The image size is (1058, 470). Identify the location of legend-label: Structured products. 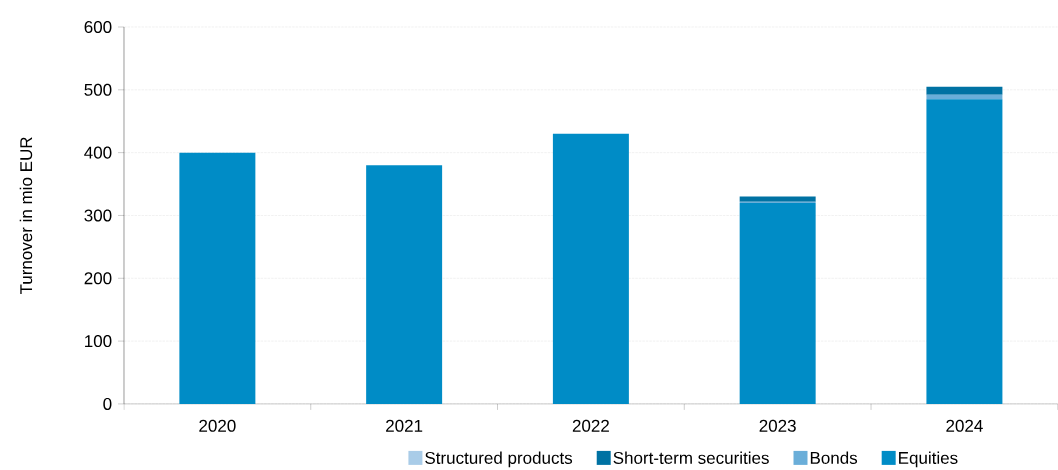
(499, 459).